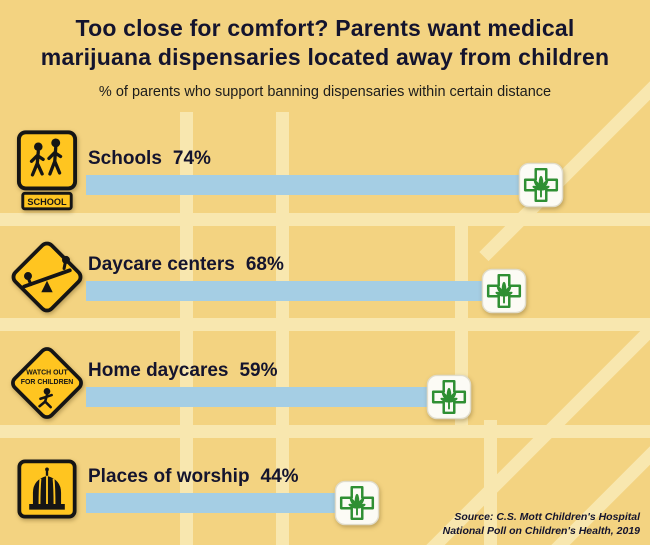  I want to click on bar-content: Places of worship 44%, so click(368, 495).